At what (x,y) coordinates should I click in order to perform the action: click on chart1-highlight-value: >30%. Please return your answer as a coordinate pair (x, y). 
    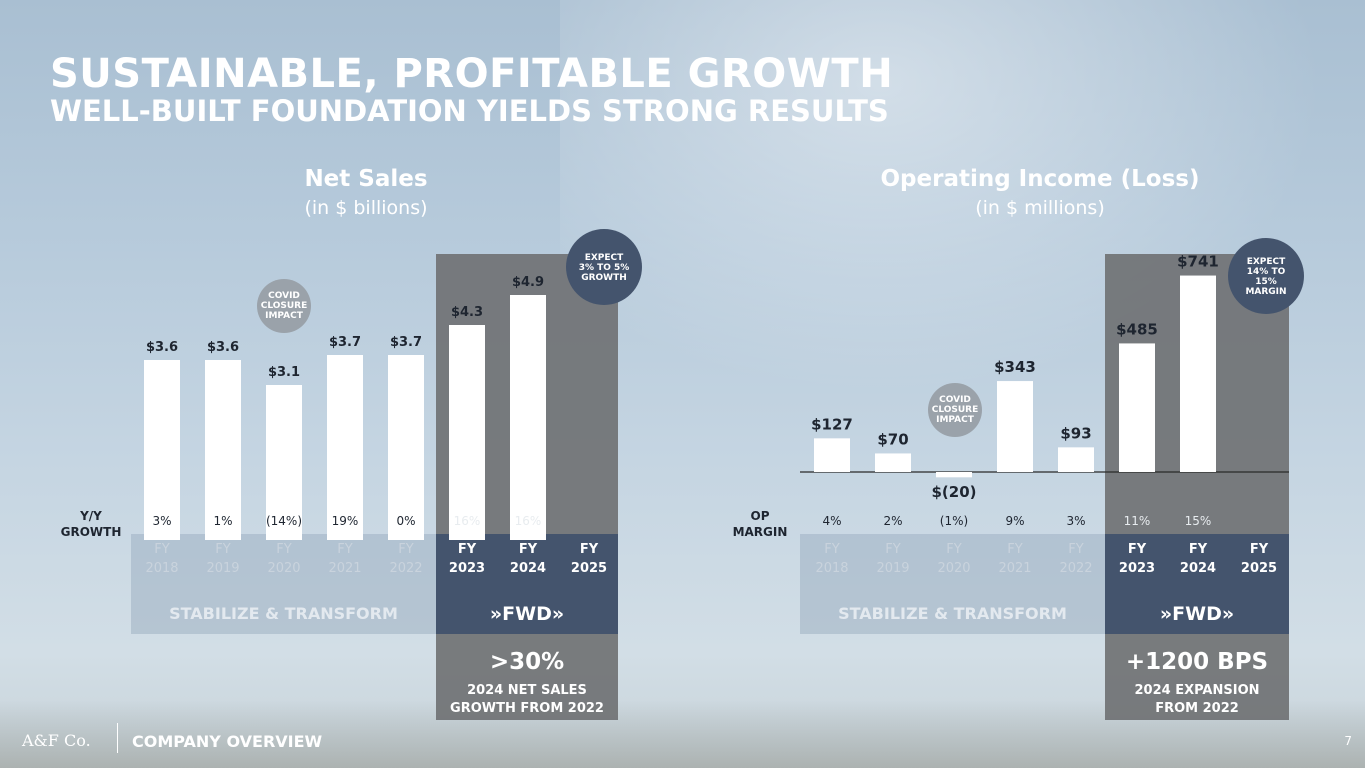
    Looking at the image, I should click on (527, 662).